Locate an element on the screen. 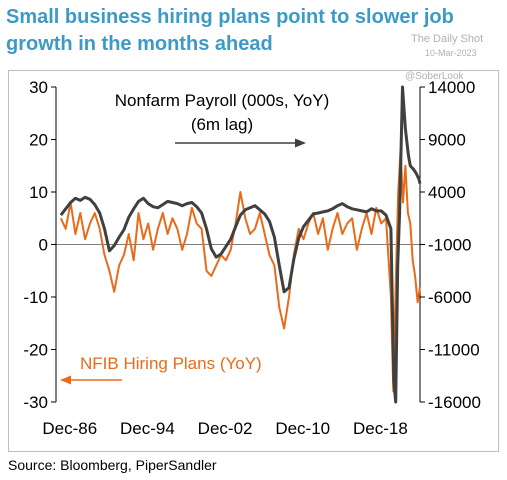  left-axis-tick-label: 20 is located at coordinates (38, 140).